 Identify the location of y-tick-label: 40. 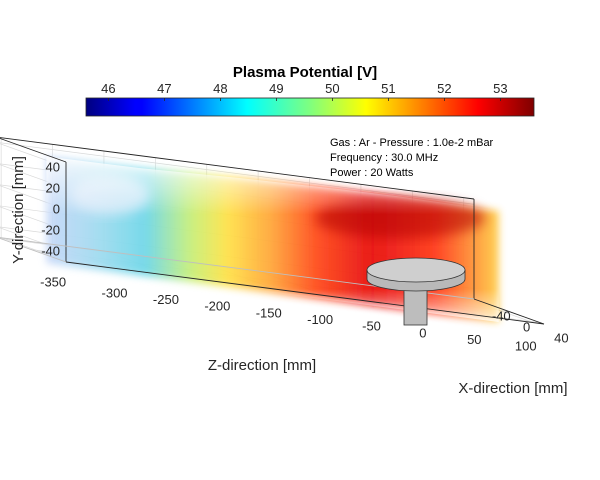
(53, 166).